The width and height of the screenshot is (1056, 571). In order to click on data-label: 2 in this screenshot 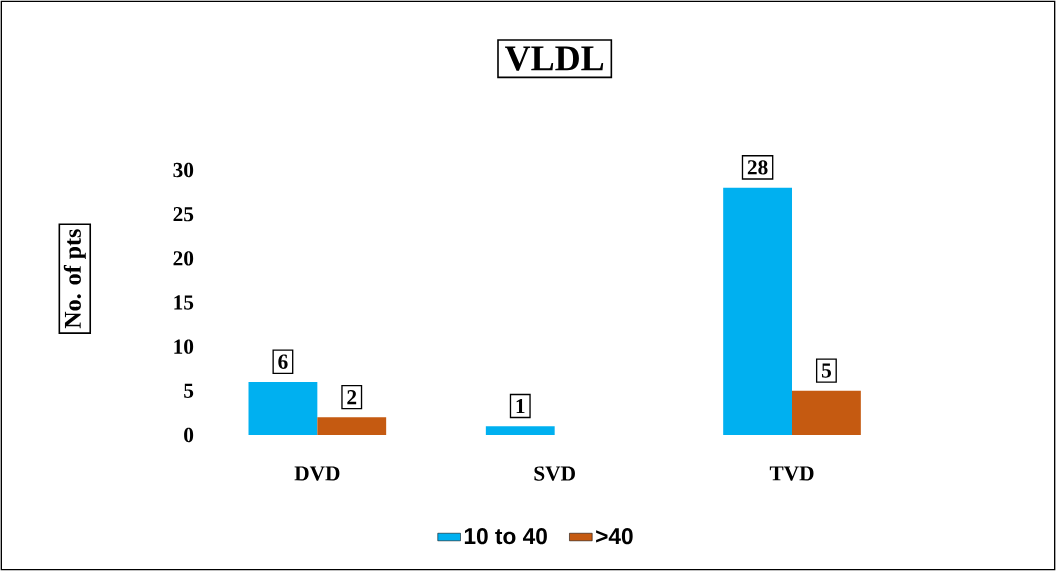, I will do `click(352, 397)`.